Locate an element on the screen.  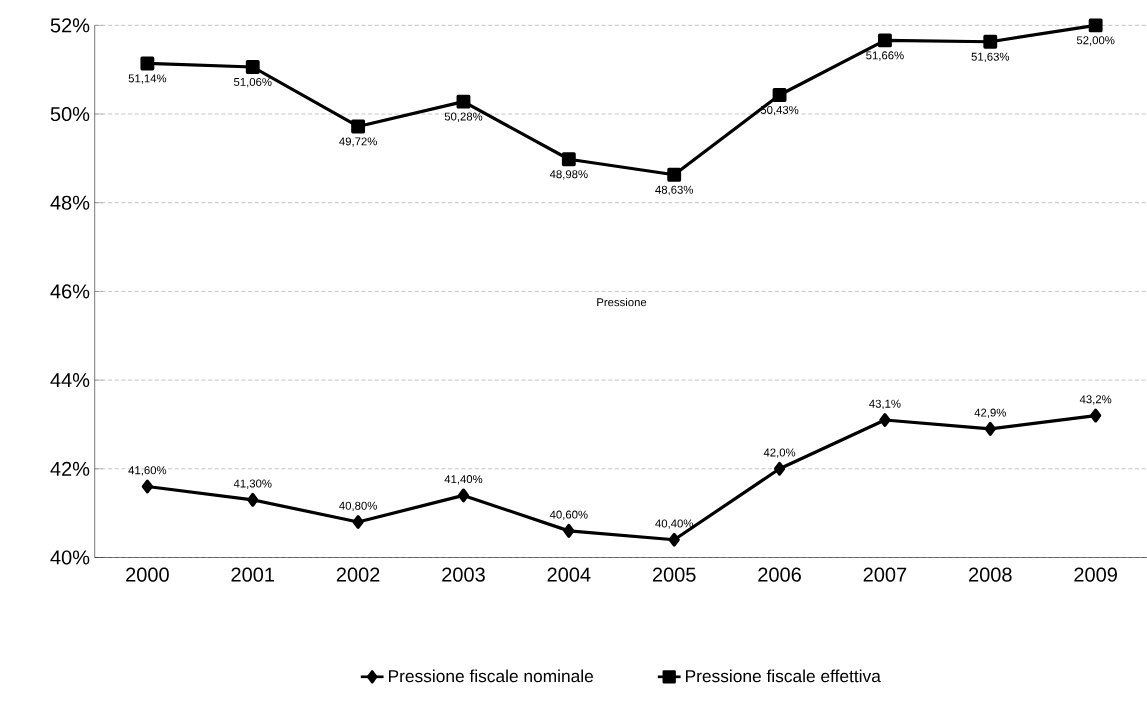
data-label: 52,00% is located at coordinates (1095, 41).